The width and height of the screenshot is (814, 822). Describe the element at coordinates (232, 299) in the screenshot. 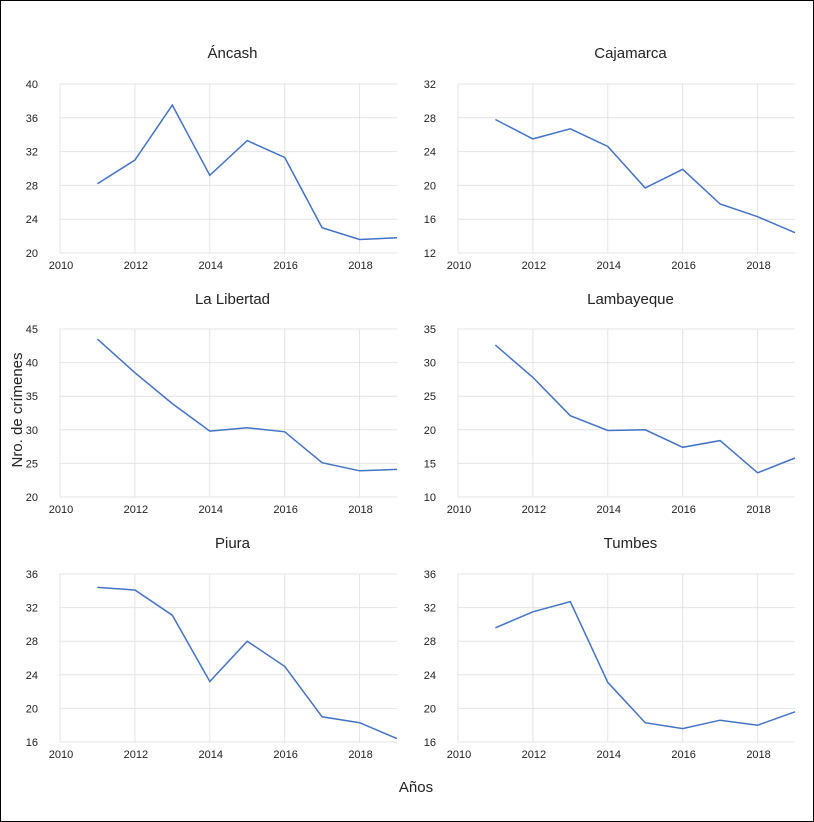

I see `panel-title: La Libertad` at that location.